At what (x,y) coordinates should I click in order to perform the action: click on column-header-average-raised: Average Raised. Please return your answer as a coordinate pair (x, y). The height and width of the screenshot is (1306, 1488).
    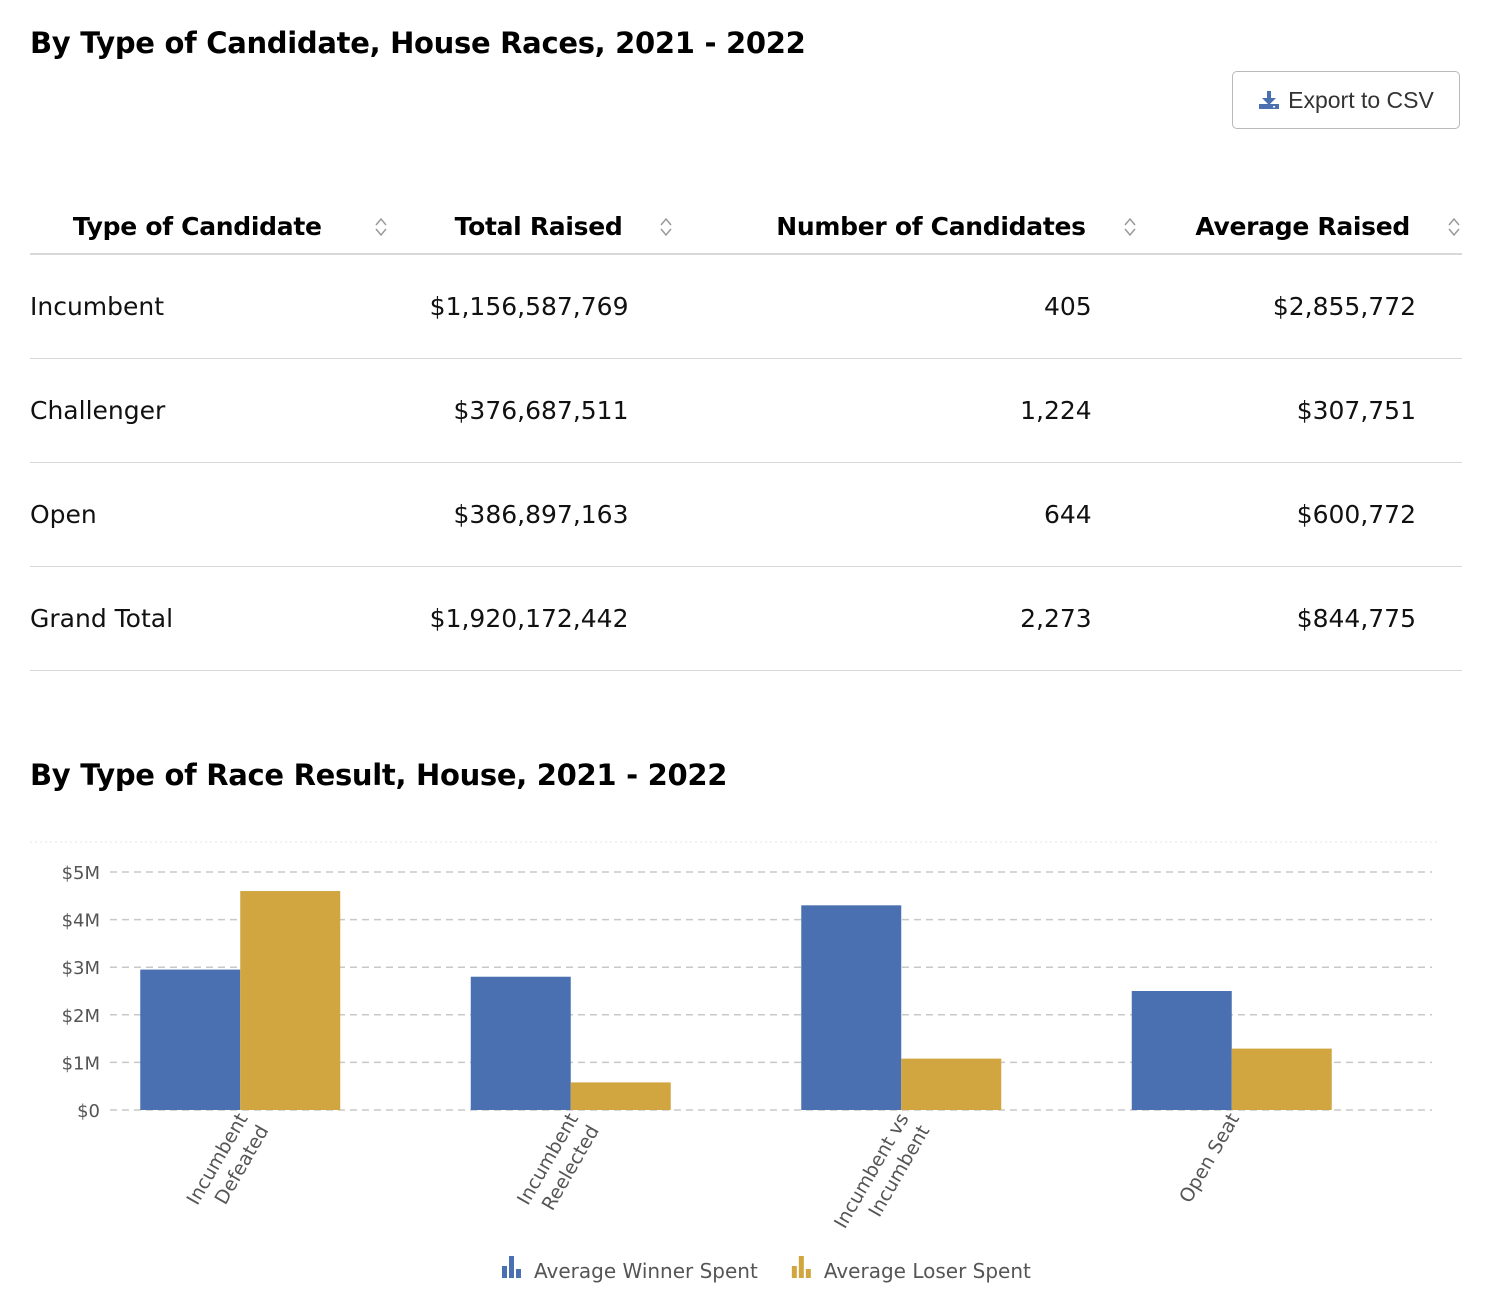
    Looking at the image, I should click on (1299, 227).